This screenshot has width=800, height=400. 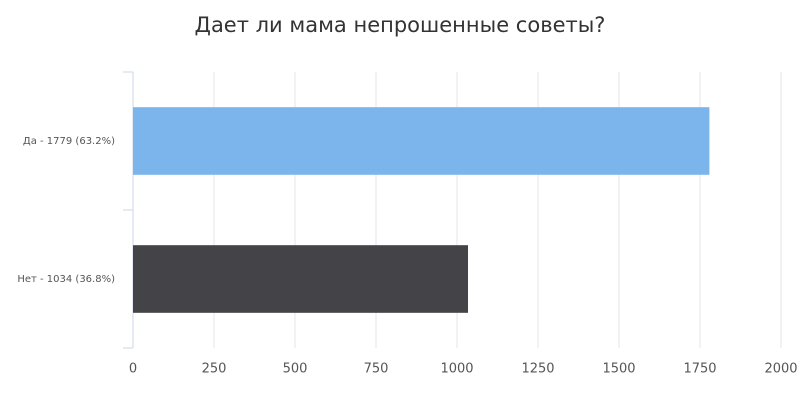 What do you see at coordinates (214, 369) in the screenshot?
I see `x-tick-label: 250` at bounding box center [214, 369].